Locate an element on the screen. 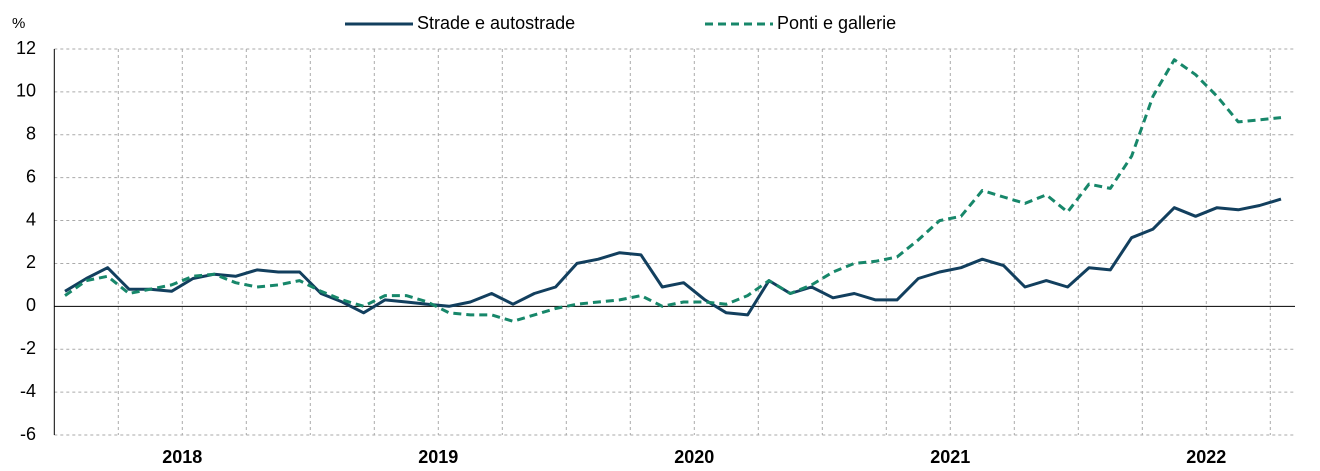  y-tick-label: -6 is located at coordinates (28, 434).